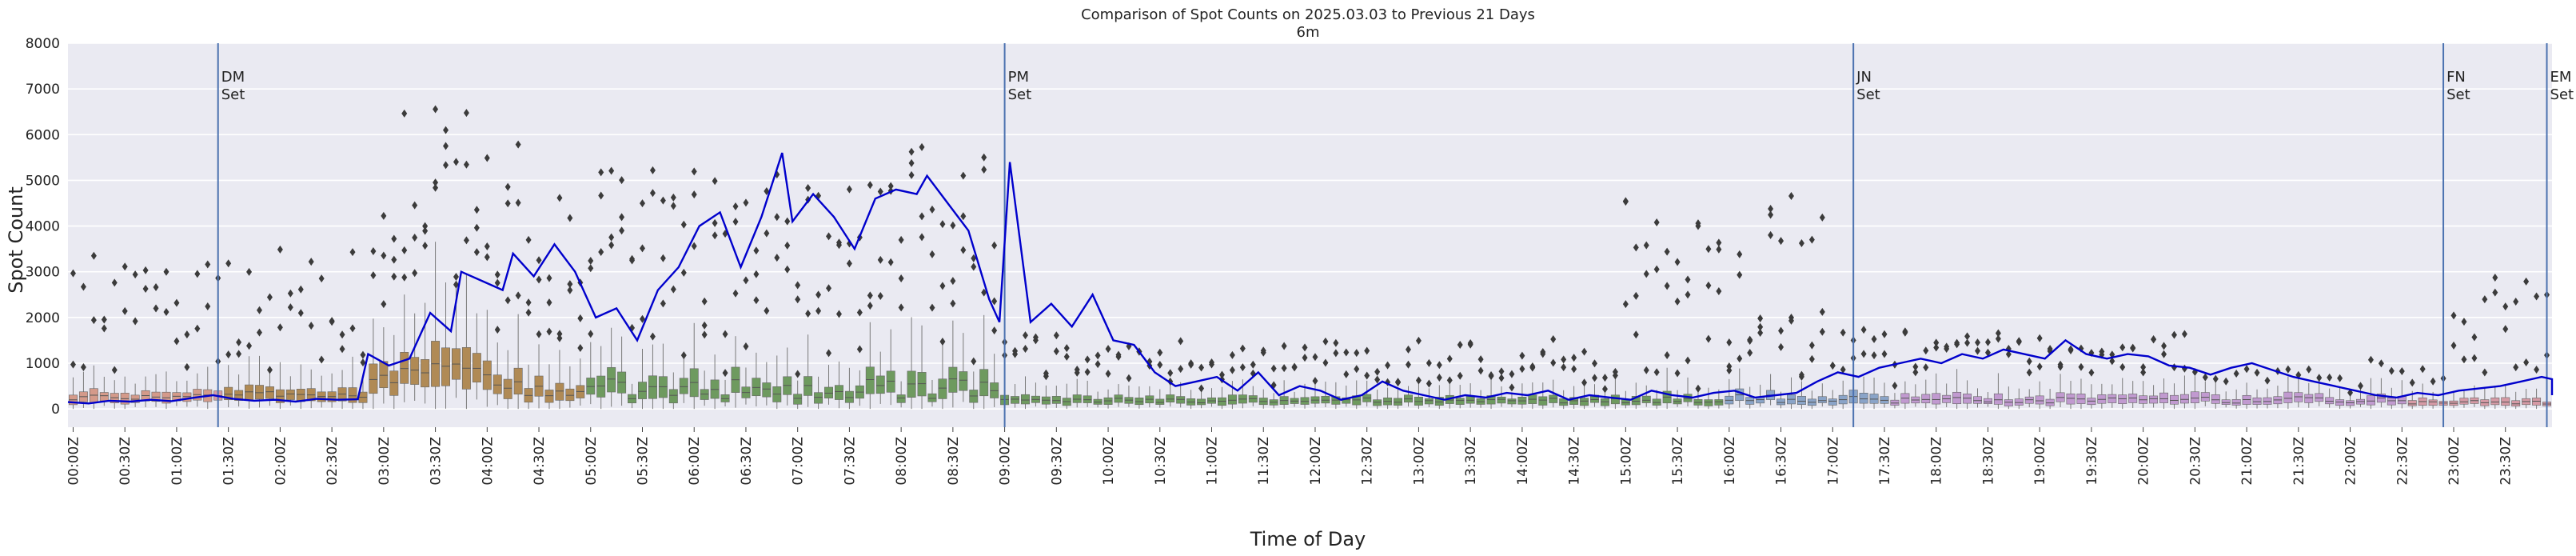  What do you see at coordinates (16, 239) in the screenshot?
I see `y-axis-label: Spot Count` at bounding box center [16, 239].